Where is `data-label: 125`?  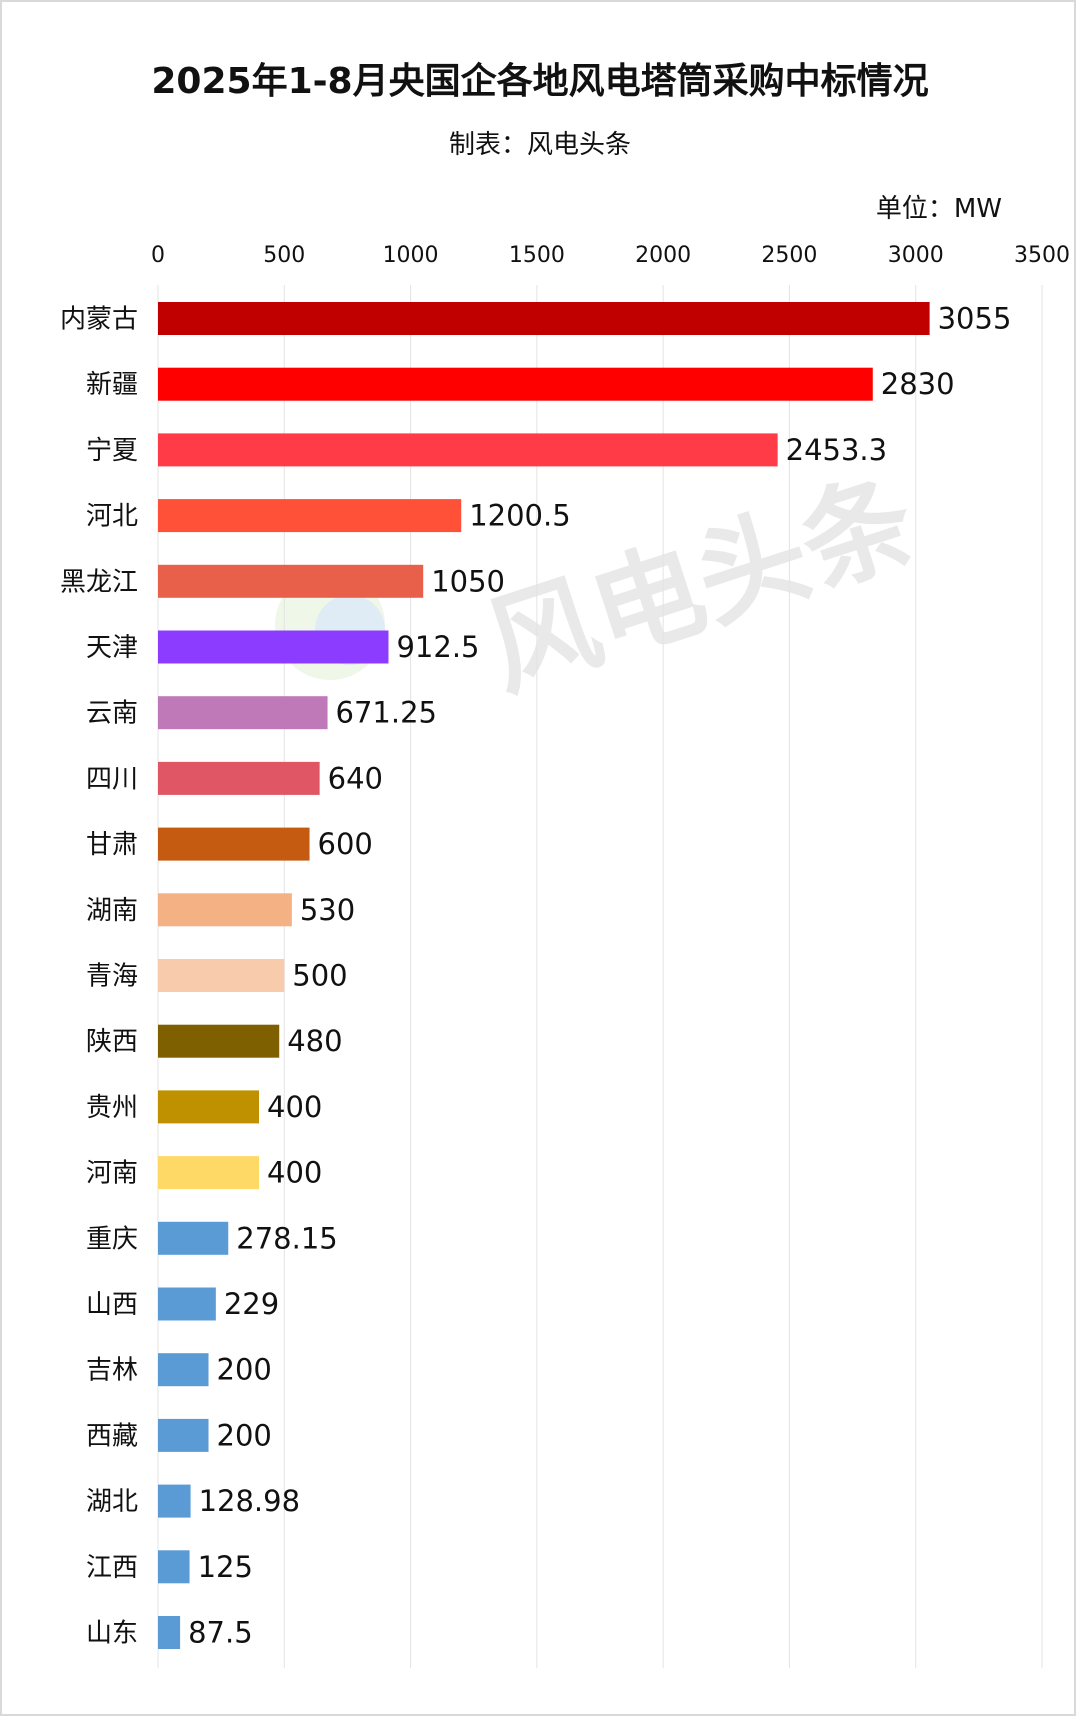 data-label: 125 is located at coordinates (225, 1567).